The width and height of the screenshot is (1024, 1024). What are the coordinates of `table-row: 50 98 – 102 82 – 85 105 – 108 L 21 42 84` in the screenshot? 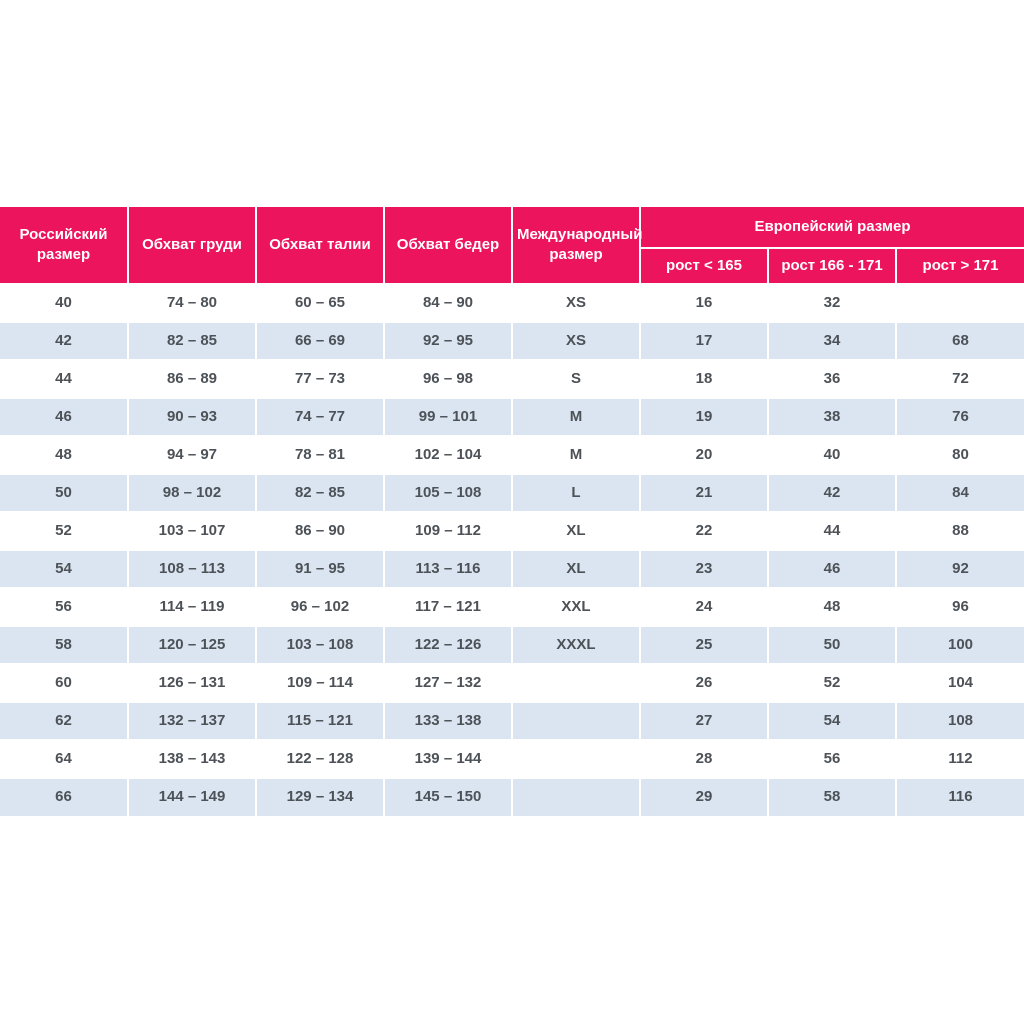 It's located at (512, 493).